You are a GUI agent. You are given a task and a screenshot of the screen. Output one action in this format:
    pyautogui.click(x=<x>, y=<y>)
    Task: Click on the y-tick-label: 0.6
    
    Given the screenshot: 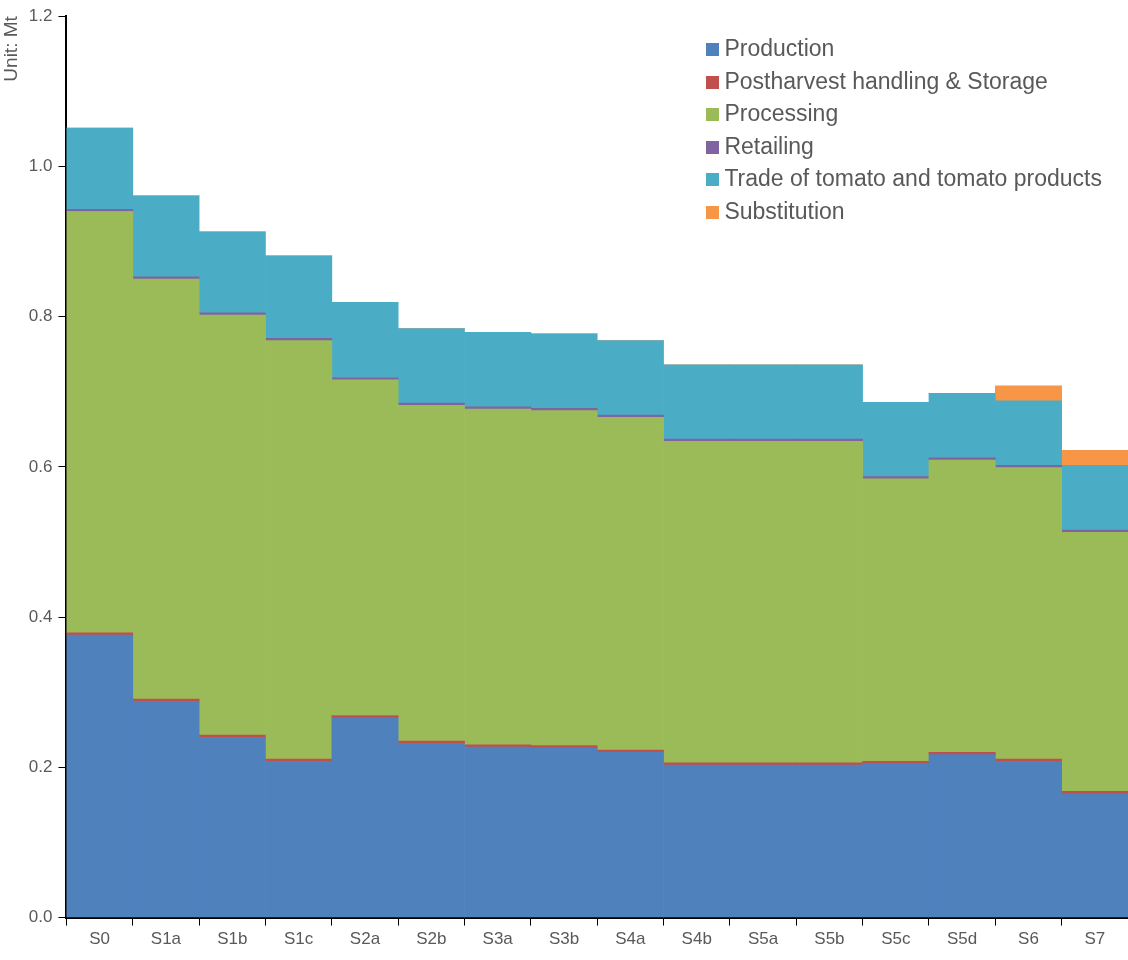 What is the action you would take?
    pyautogui.click(x=40, y=466)
    